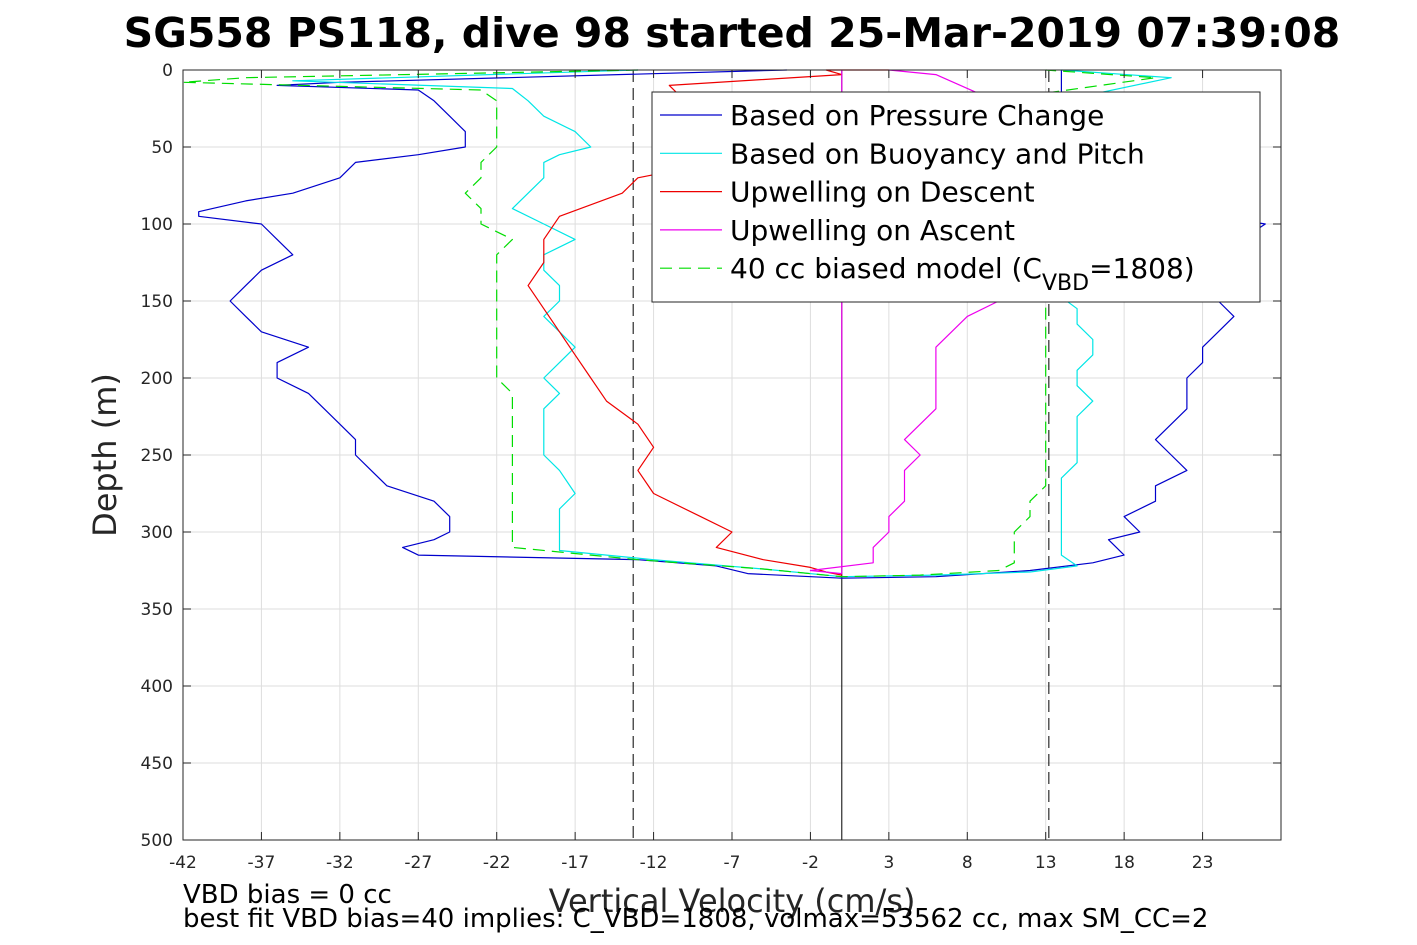  Describe the element at coordinates (882, 192) in the screenshot. I see `legend-label: Upwelling on Descent` at that location.